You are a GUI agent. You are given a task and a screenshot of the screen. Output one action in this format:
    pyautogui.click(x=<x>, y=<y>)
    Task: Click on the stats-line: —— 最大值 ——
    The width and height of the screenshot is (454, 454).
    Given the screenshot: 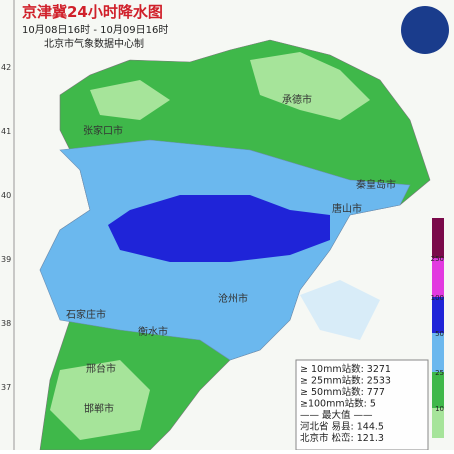 What is the action you would take?
    pyautogui.click(x=336, y=415)
    